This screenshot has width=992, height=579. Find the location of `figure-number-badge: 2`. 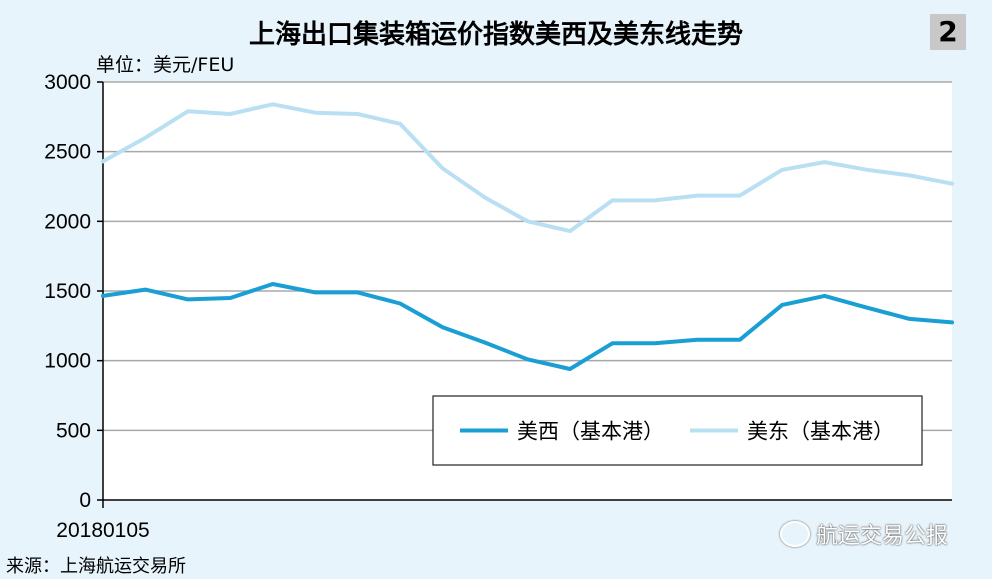

figure-number-badge: 2 is located at coordinates (948, 32).